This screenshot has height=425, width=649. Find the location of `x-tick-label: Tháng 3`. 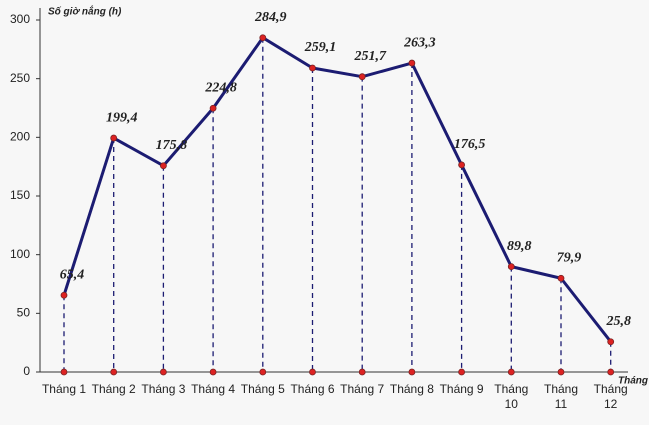

x-tick-label: Tháng 3 is located at coordinates (163, 389).